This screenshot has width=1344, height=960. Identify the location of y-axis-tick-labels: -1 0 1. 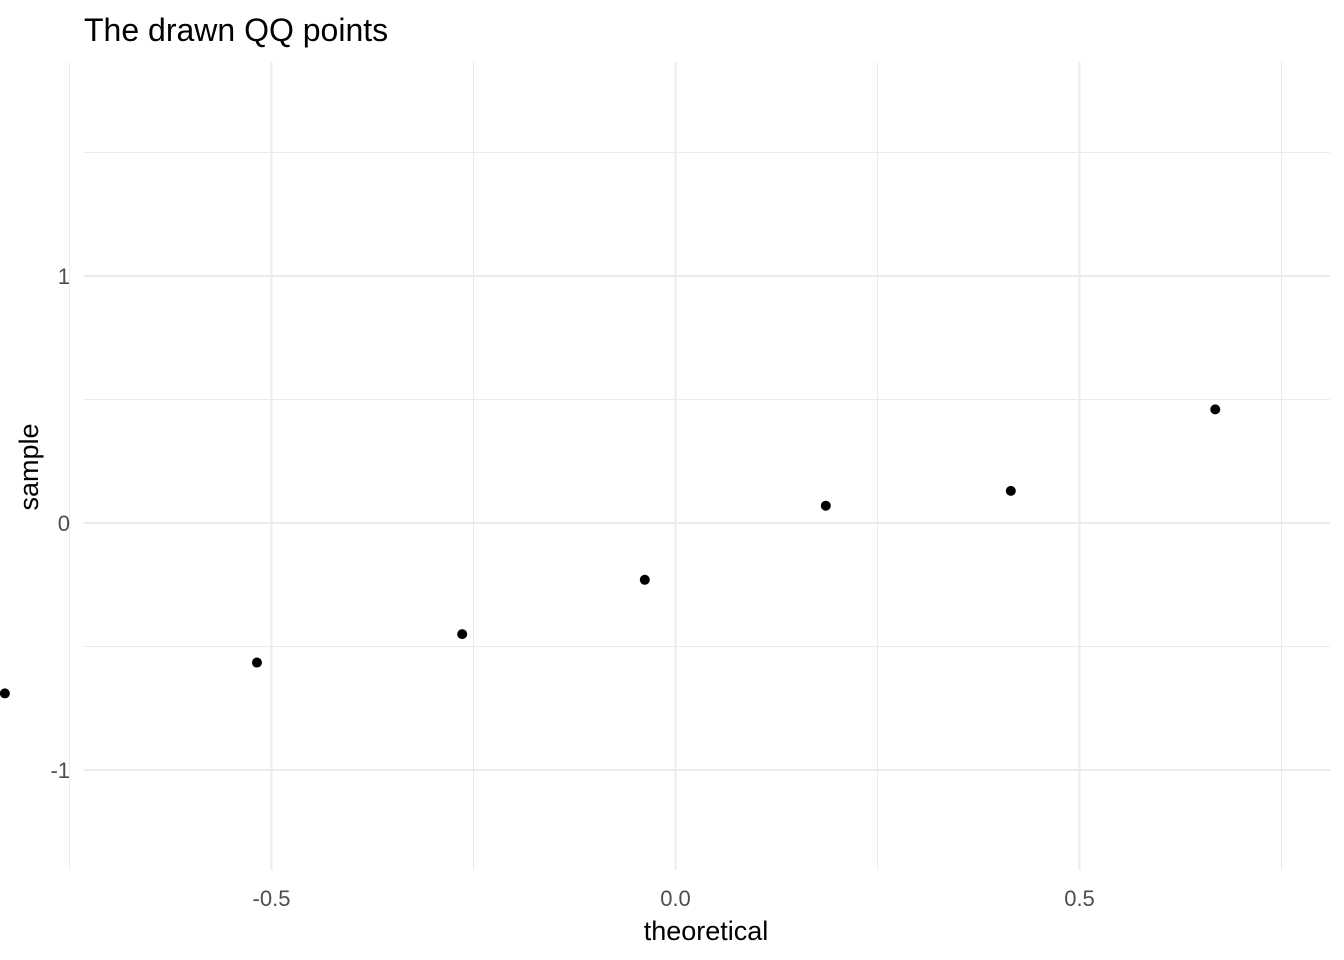
(60, 523).